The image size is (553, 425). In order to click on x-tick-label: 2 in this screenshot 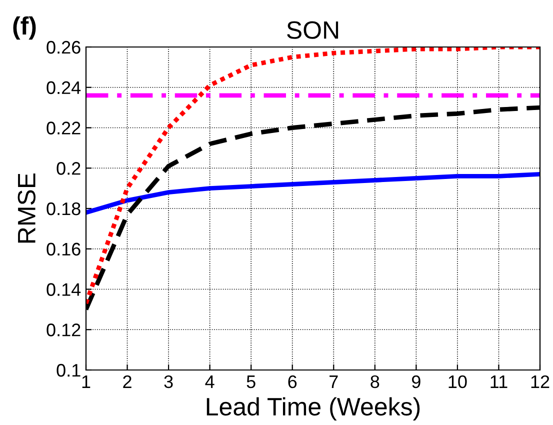, I will do `click(127, 381)`.